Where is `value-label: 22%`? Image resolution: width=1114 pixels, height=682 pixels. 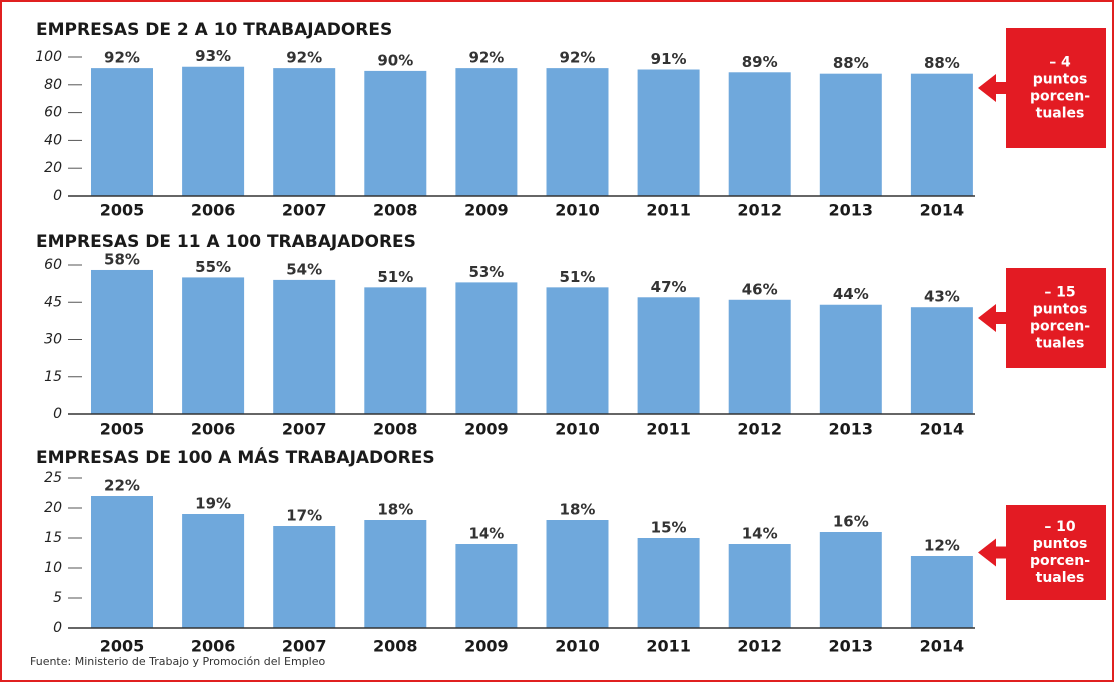
value-label: 22% is located at coordinates (122, 486).